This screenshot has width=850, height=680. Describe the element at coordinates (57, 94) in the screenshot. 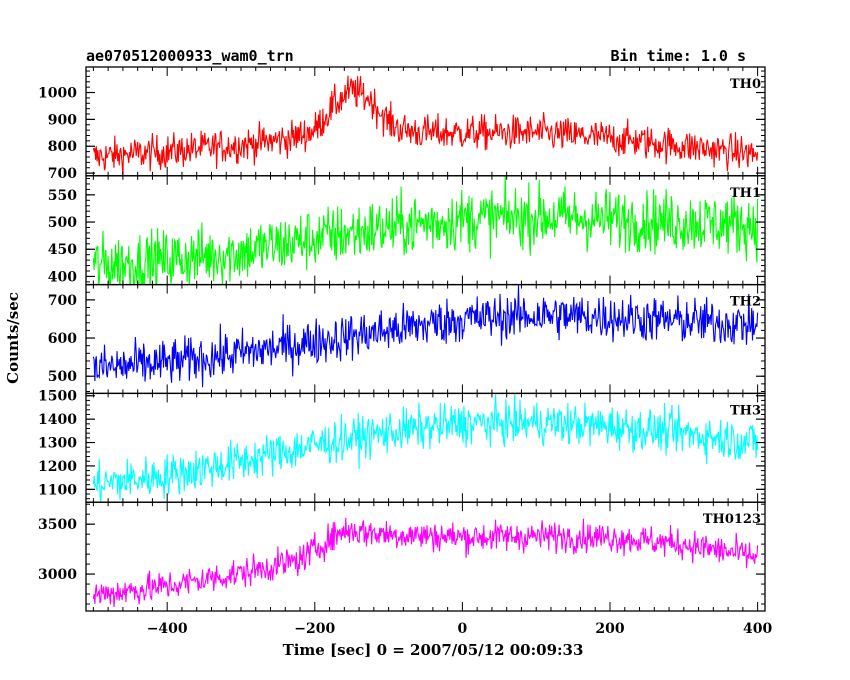

I see `y-tick-label: 1000` at that location.